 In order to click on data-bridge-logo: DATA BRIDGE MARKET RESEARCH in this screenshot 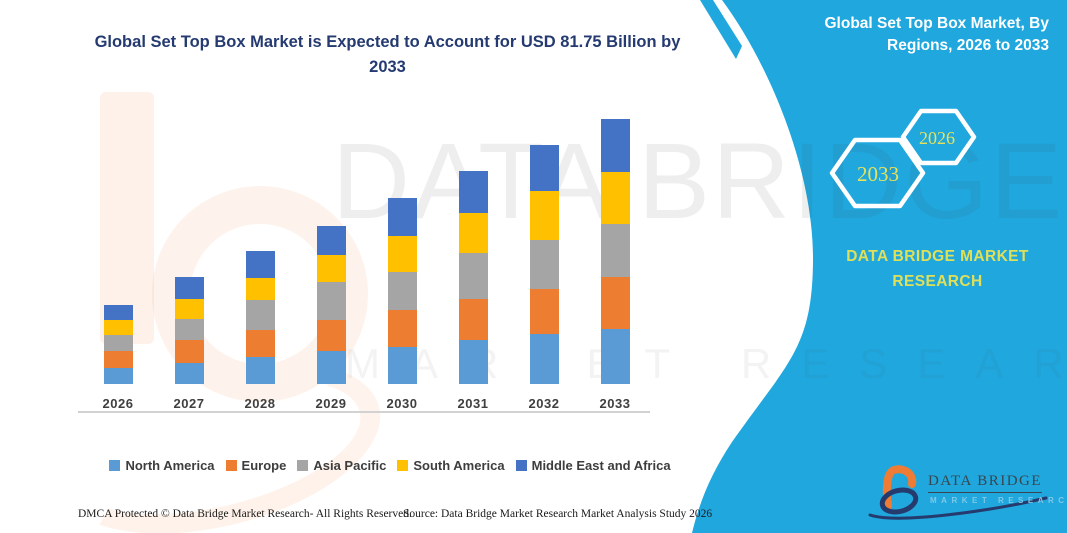, I will do `click(966, 491)`.